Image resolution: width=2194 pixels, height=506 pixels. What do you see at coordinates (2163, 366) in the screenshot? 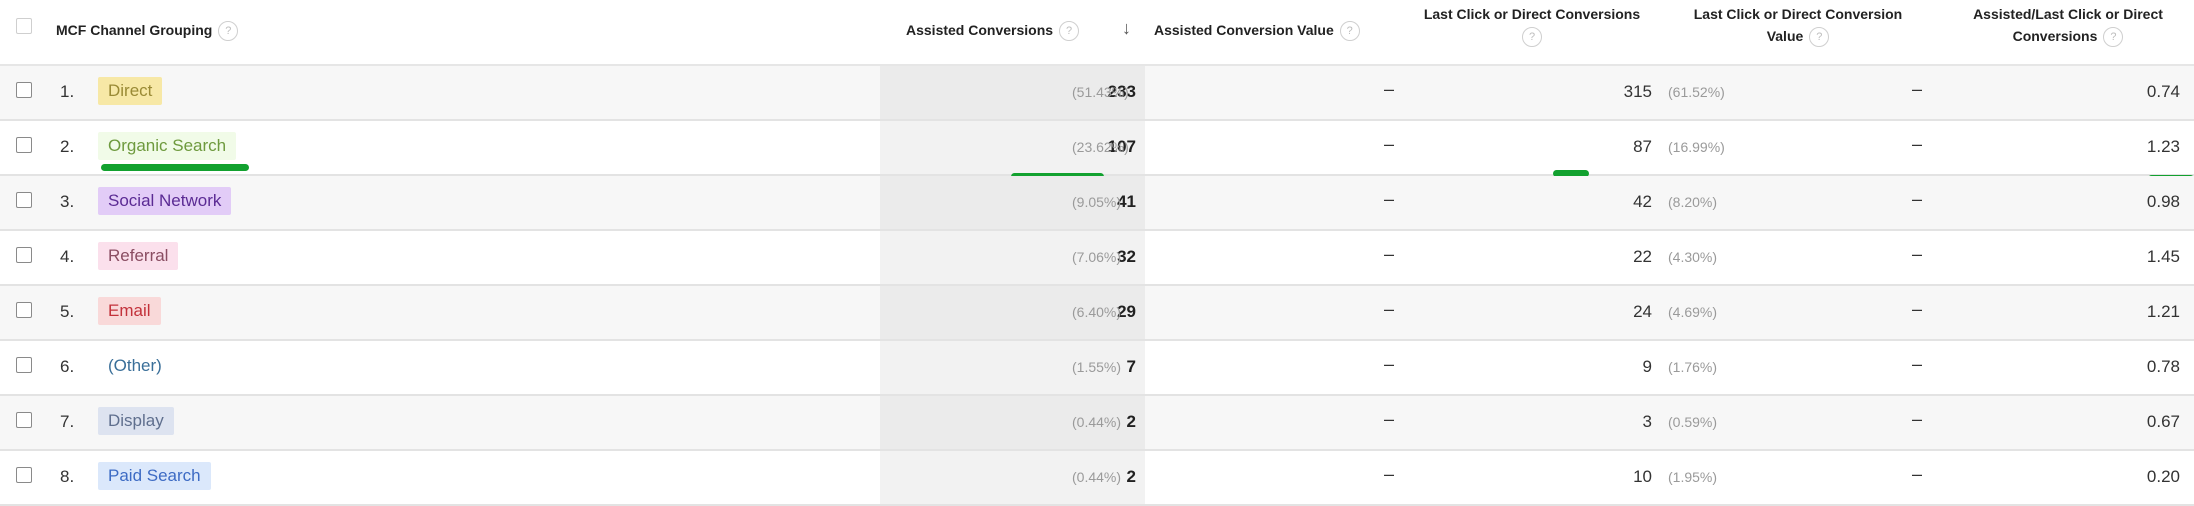
I see `assisted-last-click-ratio: 0.78` at bounding box center [2163, 366].